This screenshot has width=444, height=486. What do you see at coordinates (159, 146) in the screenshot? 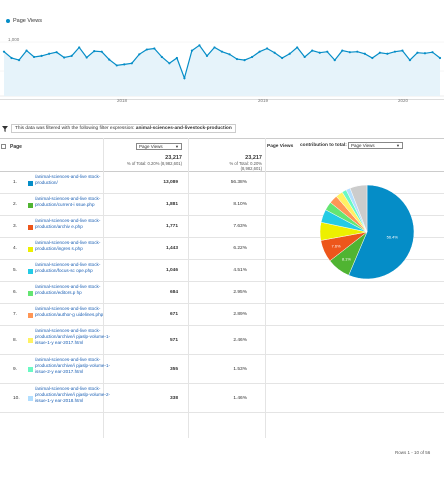
I see `primary-metric-select: Page Views ▼` at bounding box center [159, 146].